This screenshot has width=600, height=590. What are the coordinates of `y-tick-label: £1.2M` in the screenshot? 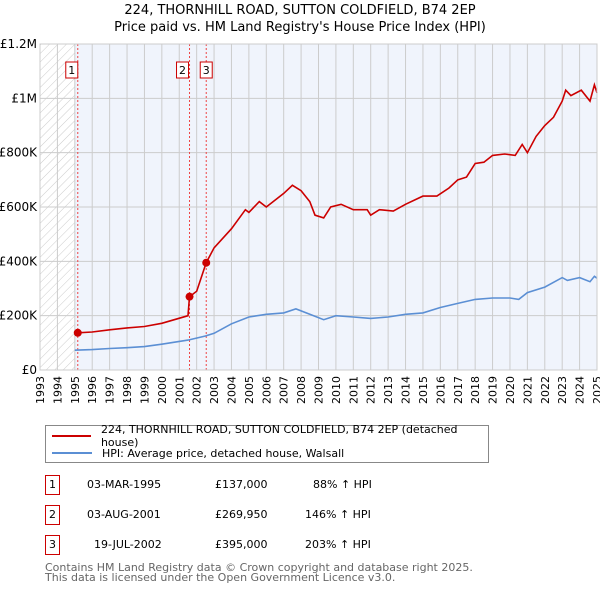 It's located at (18, 44).